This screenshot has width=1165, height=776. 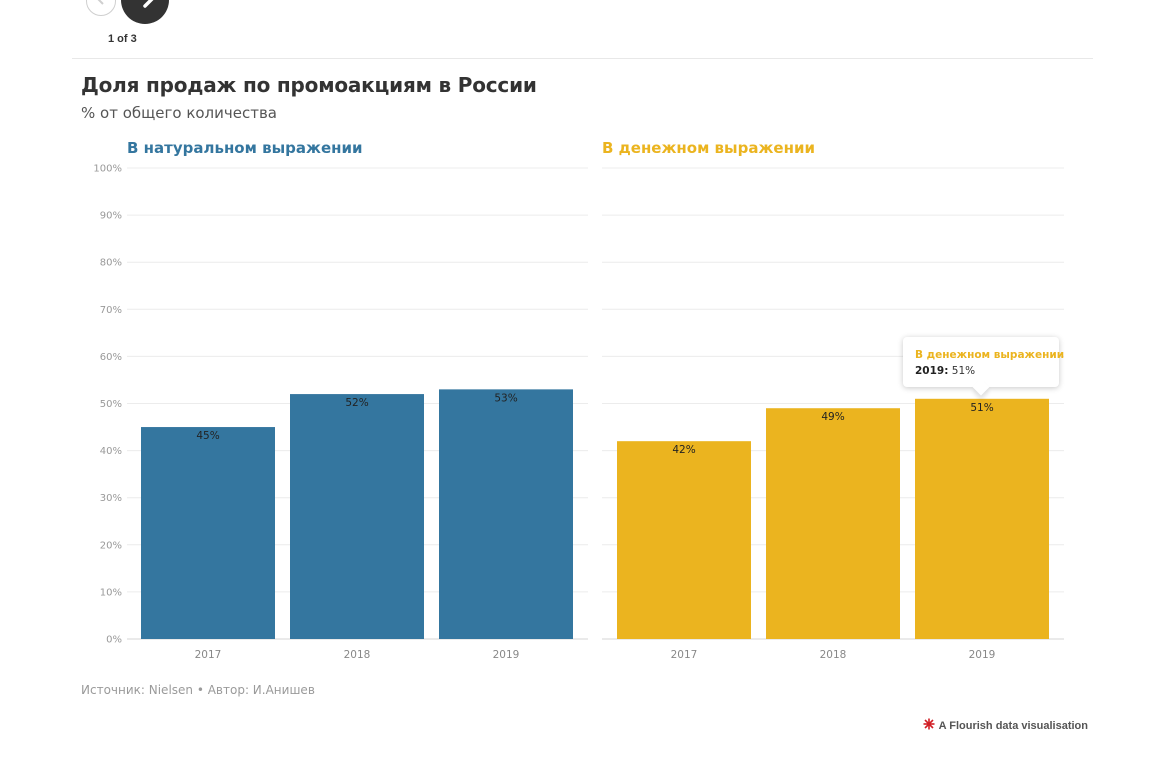 What do you see at coordinates (111, 404) in the screenshot?
I see `y-tick-label: 50%` at bounding box center [111, 404].